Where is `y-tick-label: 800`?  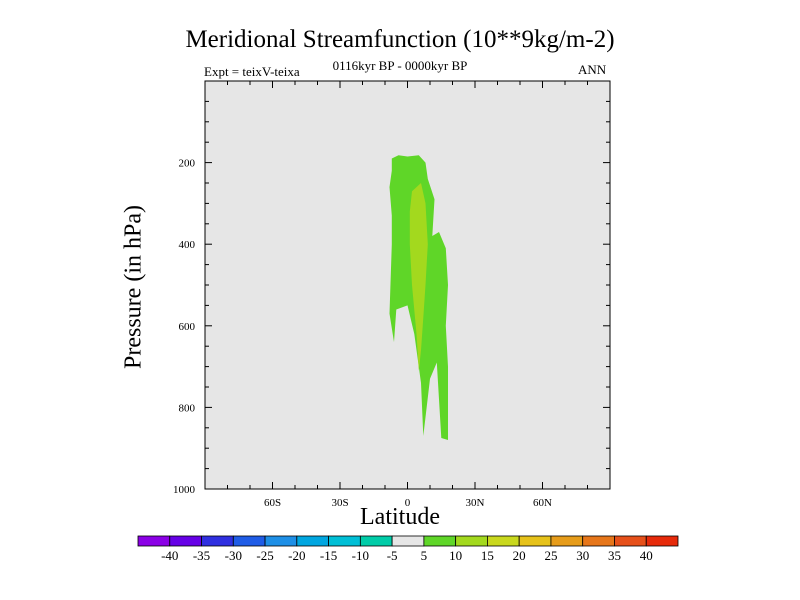 y-tick-label: 800 is located at coordinates (187, 408).